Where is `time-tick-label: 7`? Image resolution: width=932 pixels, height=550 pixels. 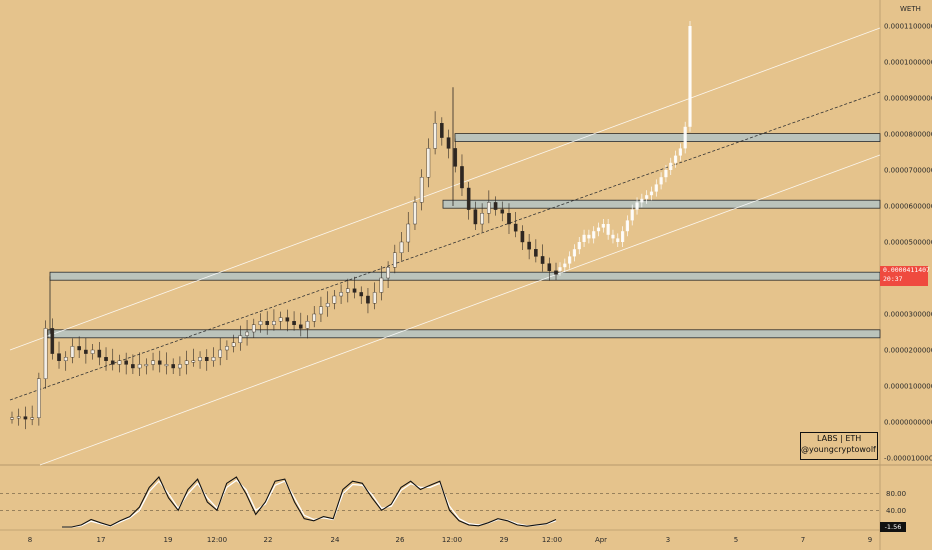 time-tick-label: 7 is located at coordinates (803, 540).